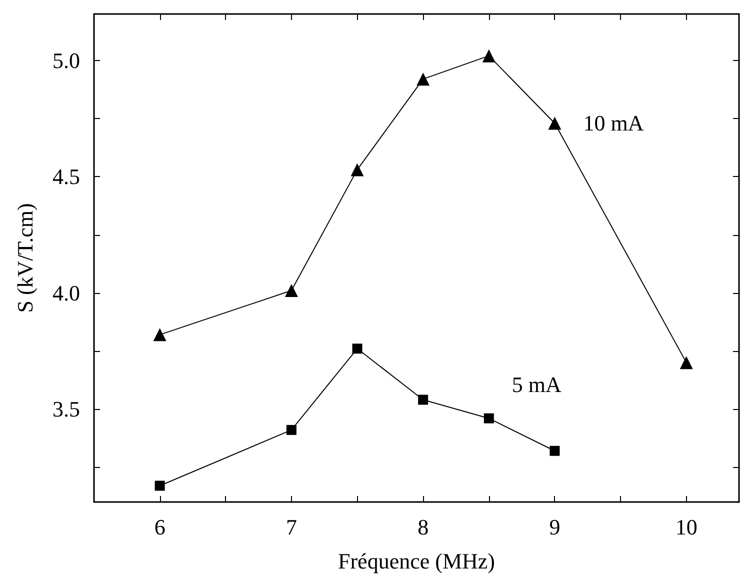 Image resolution: width=742 pixels, height=582 pixels. Describe the element at coordinates (66, 293) in the screenshot. I see `y-tick-label: 4.0` at that location.